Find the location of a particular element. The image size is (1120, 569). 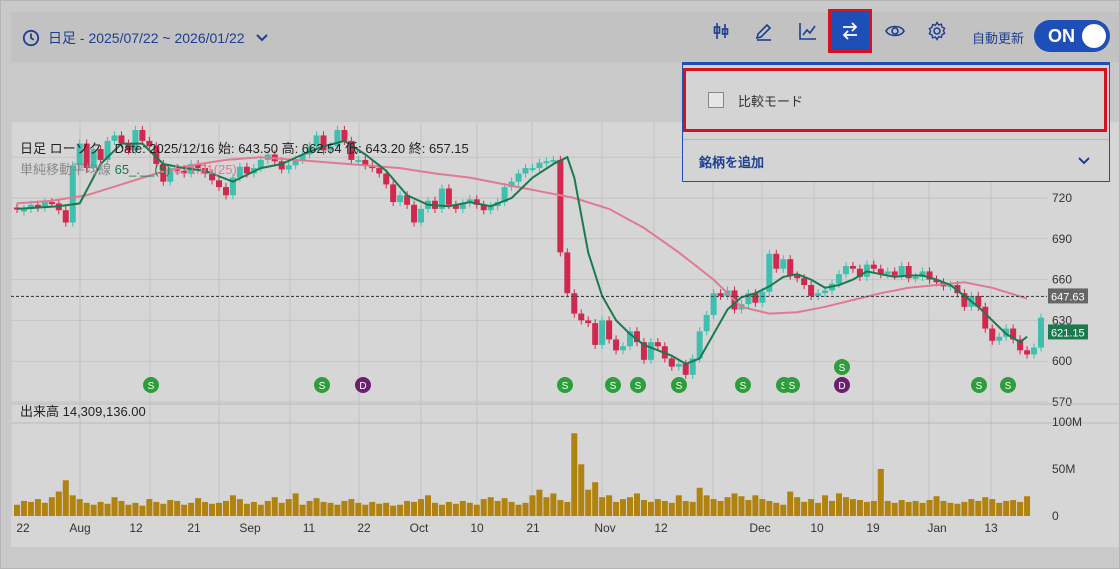

x-axis-label: Jan is located at coordinates (936, 528).